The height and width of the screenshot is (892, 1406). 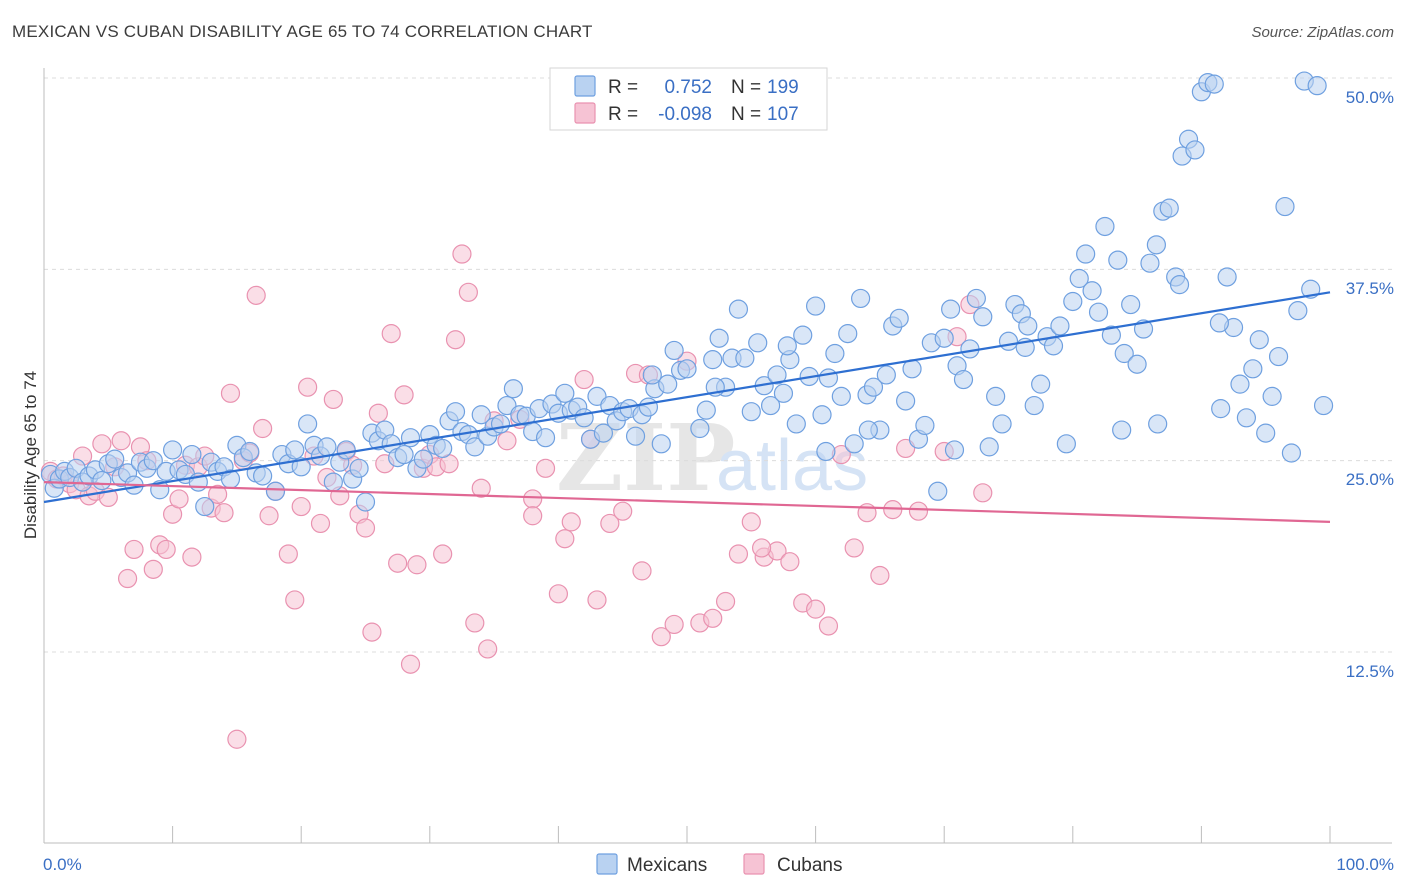 I want to click on correlation-legend: R = 0.752 N = 199 R = -0.098 N = 107, so click(x=688, y=99).